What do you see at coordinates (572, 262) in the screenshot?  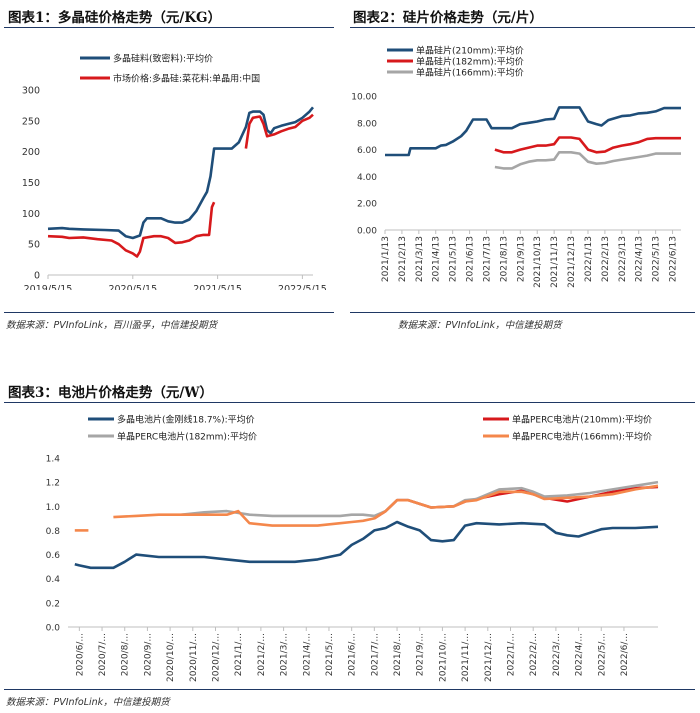 I see `chart2-x-tick-11: 2021/12/13` at bounding box center [572, 262].